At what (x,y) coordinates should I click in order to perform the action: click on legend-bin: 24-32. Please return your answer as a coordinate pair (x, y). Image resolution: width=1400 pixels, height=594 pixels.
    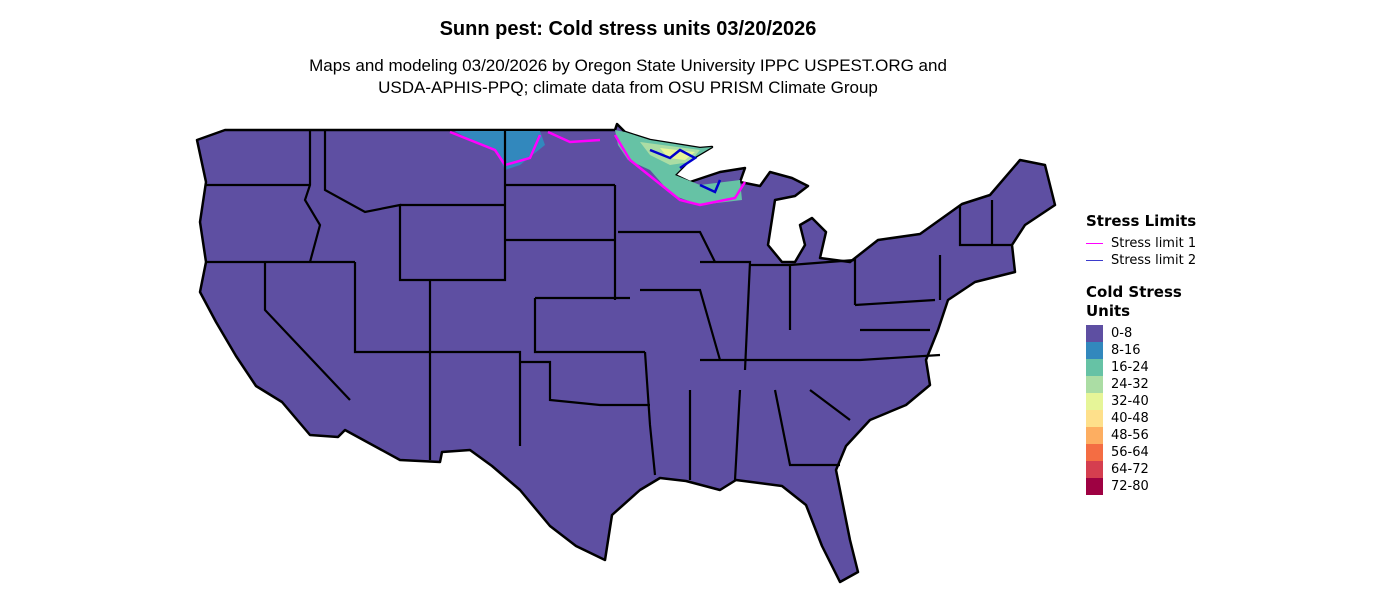
    Looking at the image, I should click on (1141, 384).